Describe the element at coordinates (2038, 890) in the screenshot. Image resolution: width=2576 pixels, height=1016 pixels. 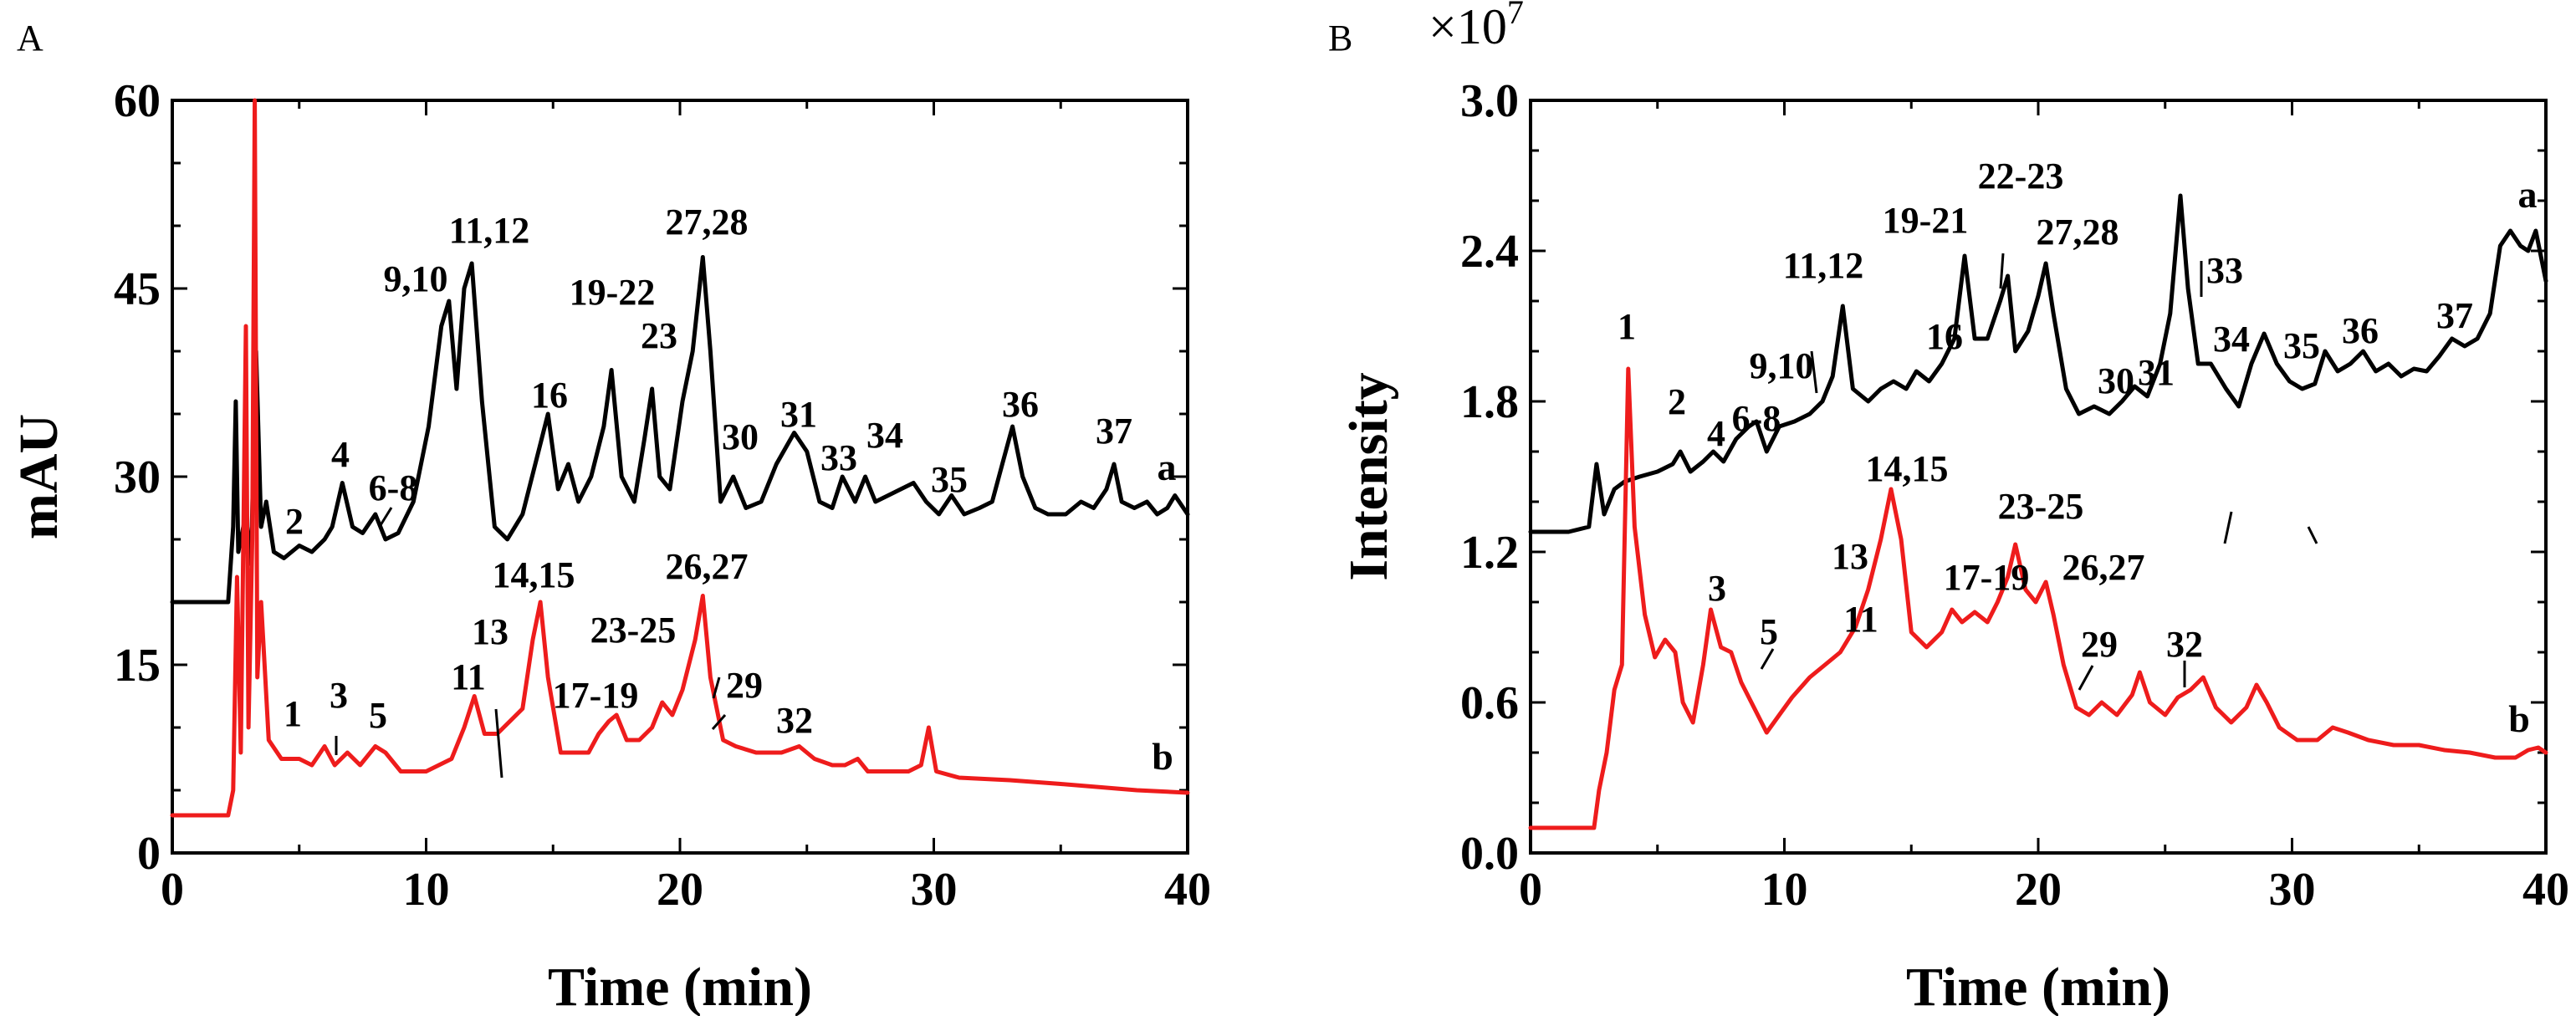
I see `x-tick-label: 20` at that location.